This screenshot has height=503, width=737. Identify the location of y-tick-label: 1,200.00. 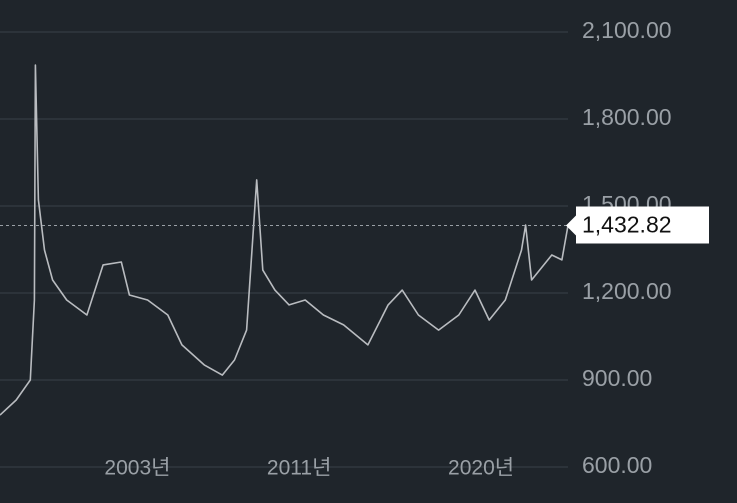
(627, 291).